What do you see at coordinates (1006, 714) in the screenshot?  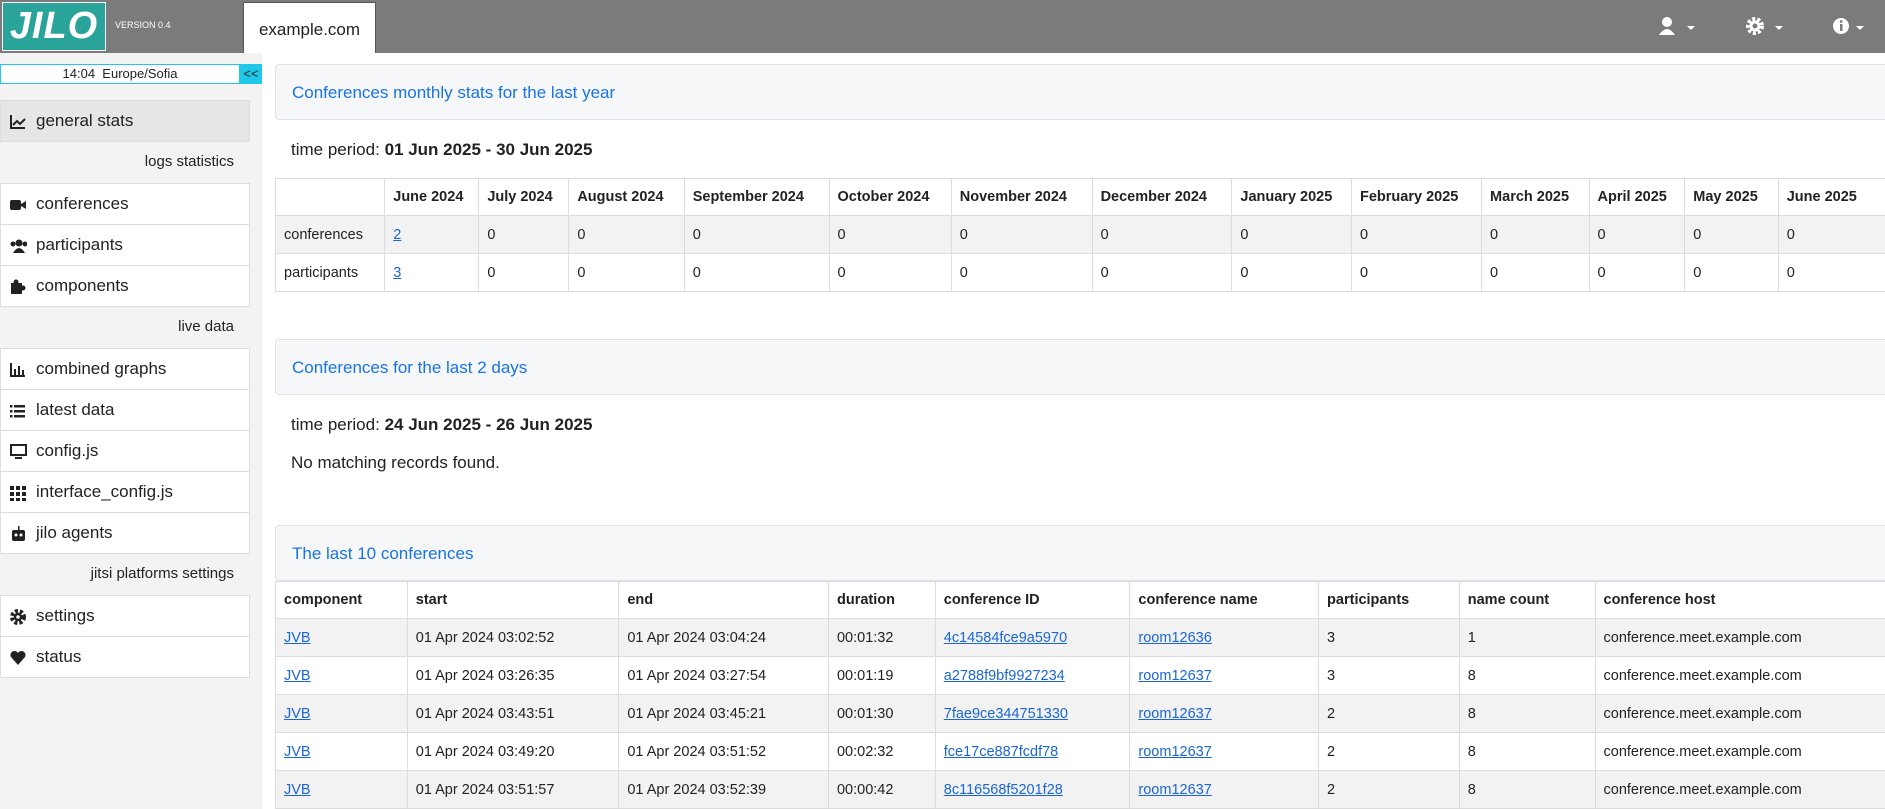 I see `cell-link: 7fae9ce344751330` at bounding box center [1006, 714].